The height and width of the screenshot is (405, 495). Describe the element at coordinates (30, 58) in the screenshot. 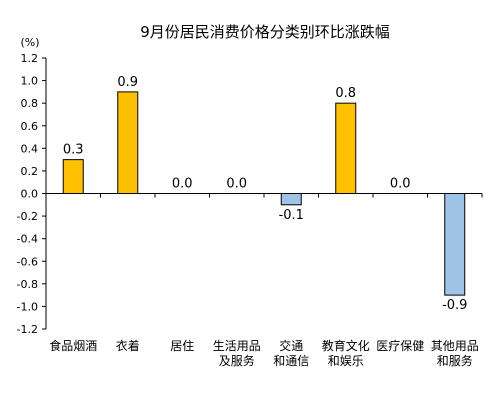

I see `y-tick-label: 1.2` at that location.